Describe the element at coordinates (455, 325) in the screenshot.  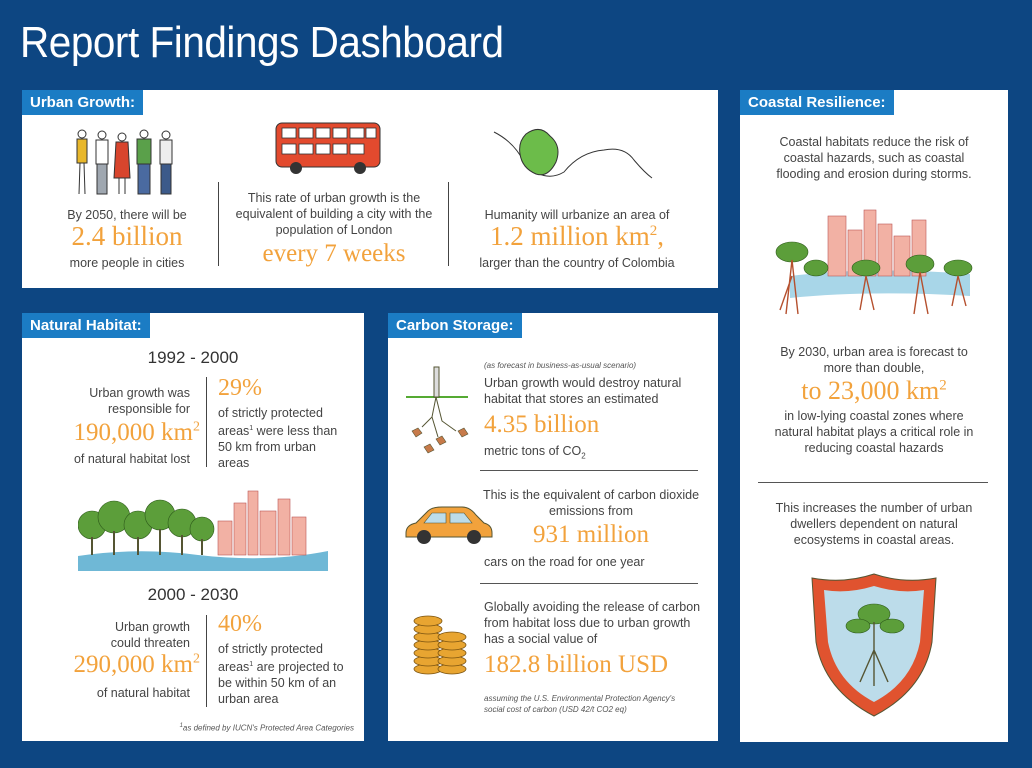
I see `carbon-storage-tag: Carbon Storage:` at that location.